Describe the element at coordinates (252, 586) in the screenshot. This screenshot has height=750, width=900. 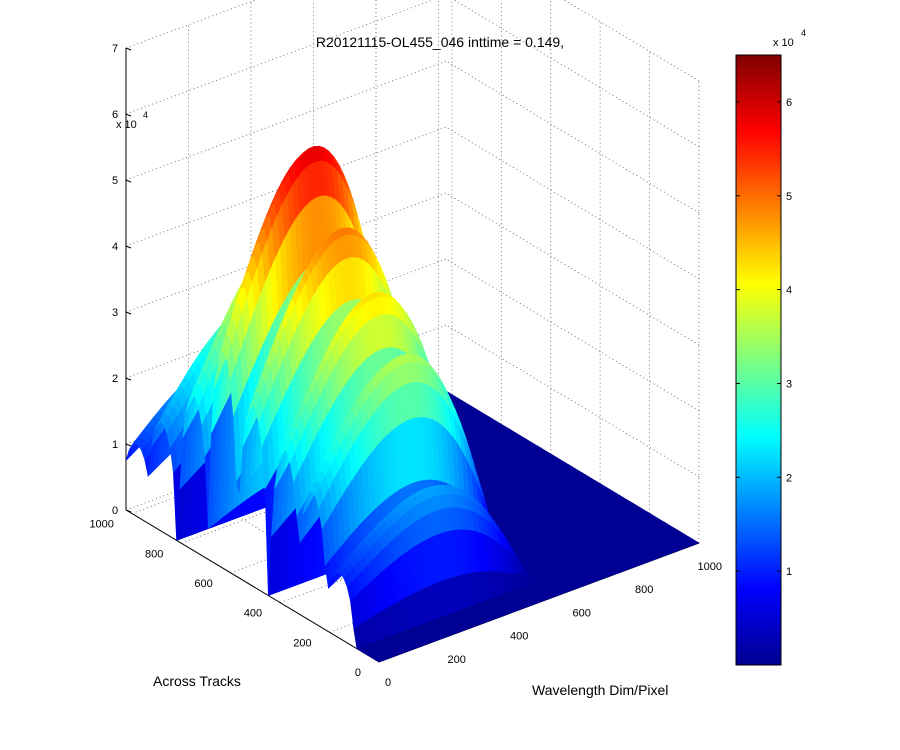
I see `axis-line` at that location.